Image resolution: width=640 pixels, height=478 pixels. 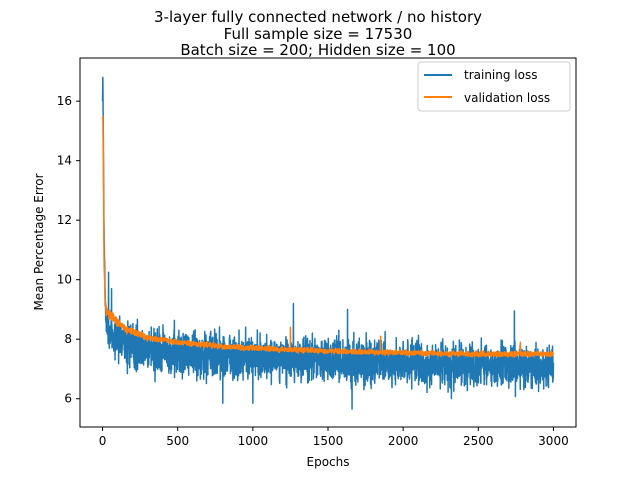 I want to click on y-tick-label: 16, so click(x=64, y=101).